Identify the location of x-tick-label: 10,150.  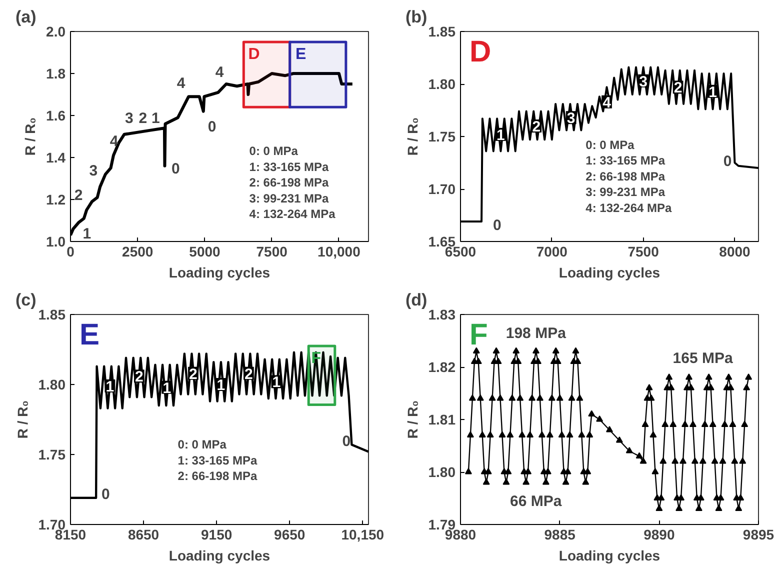
(362, 534).